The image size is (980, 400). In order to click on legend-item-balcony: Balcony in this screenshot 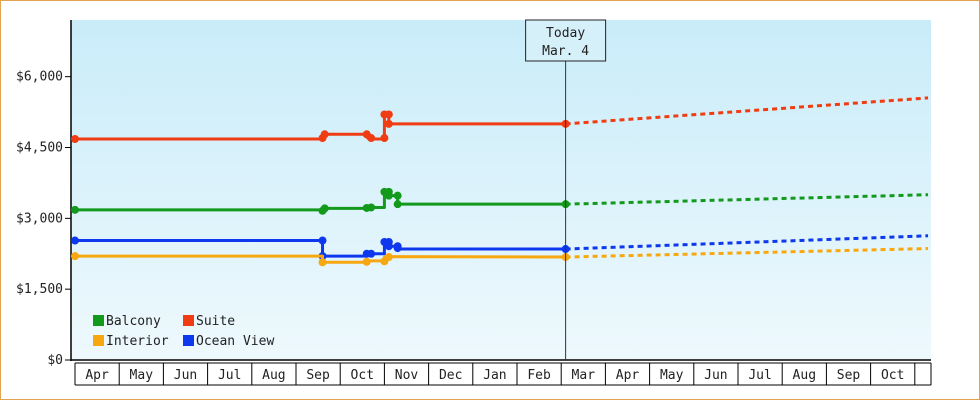, I will do `click(127, 321)`.